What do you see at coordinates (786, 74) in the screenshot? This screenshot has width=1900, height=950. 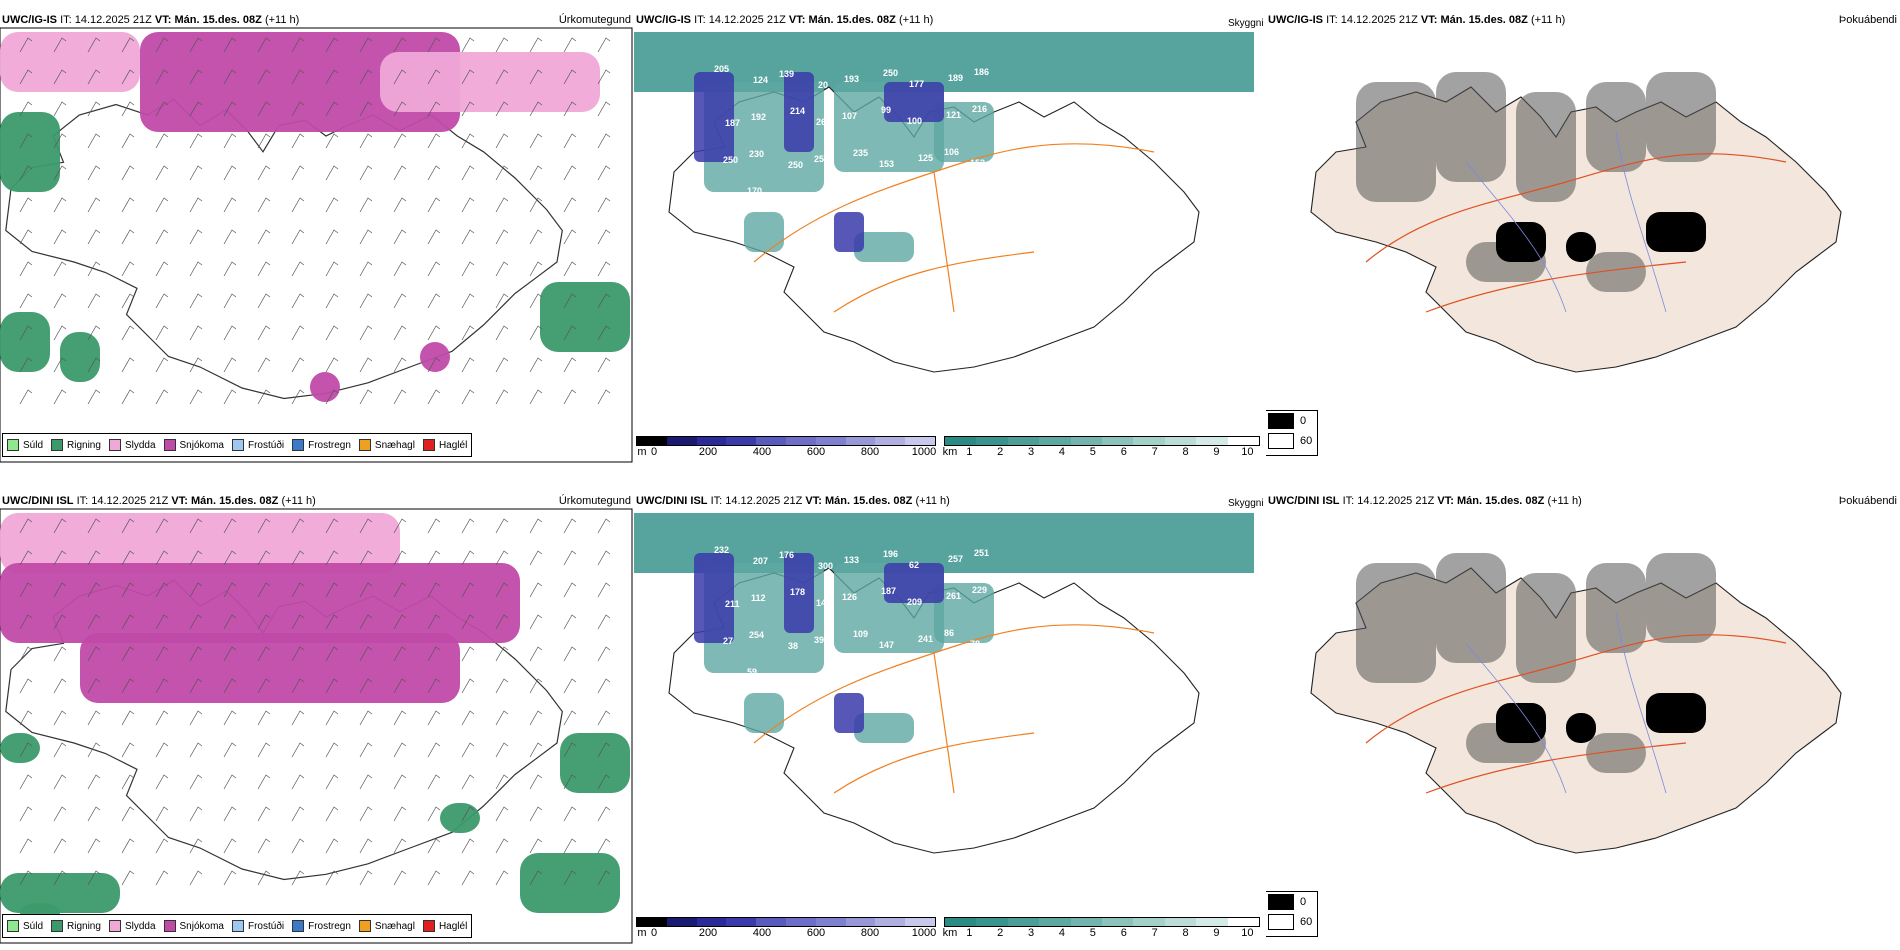 I see `cloud-base-label: 139` at bounding box center [786, 74].